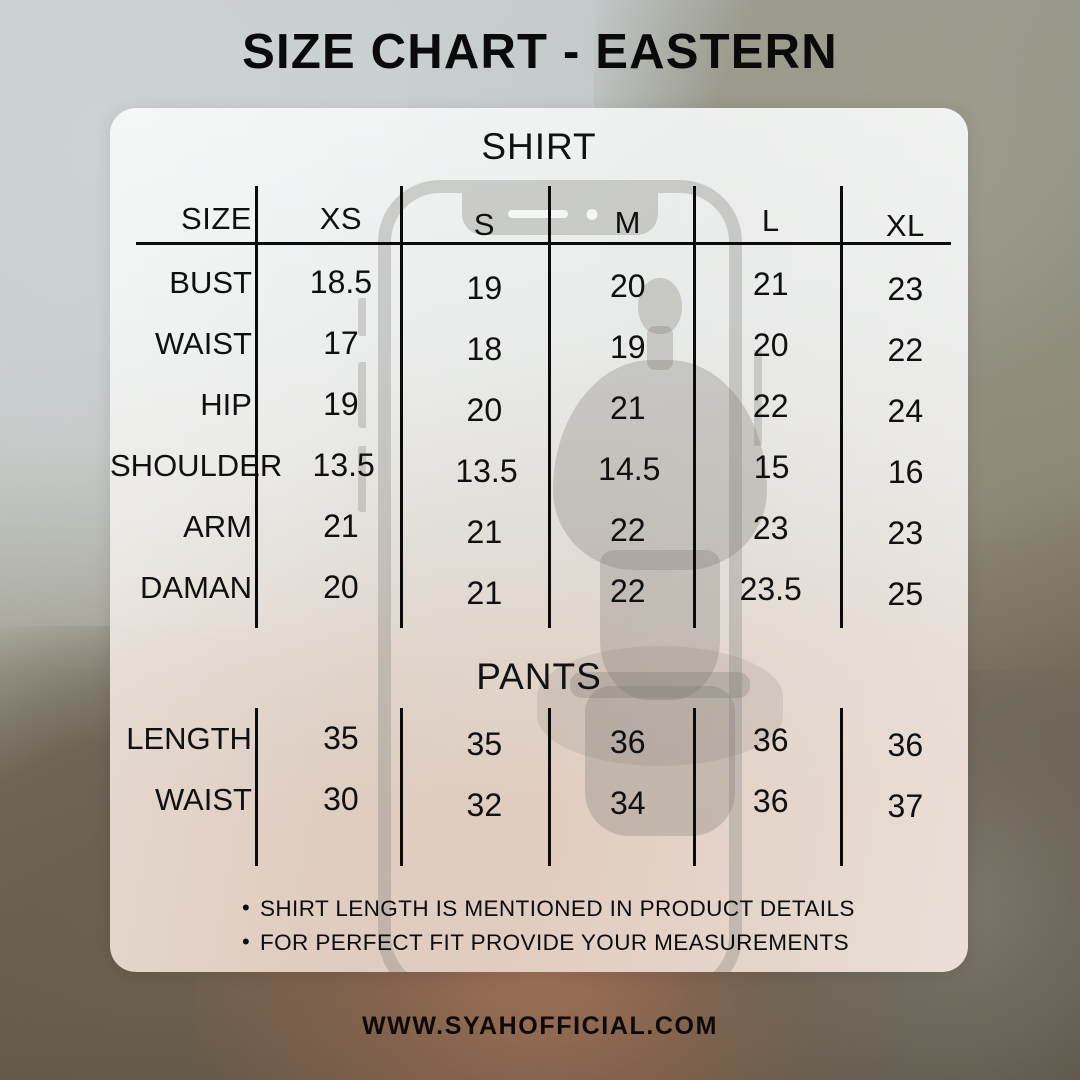  Describe the element at coordinates (627, 286) in the screenshot. I see `bust-m: 20` at that location.